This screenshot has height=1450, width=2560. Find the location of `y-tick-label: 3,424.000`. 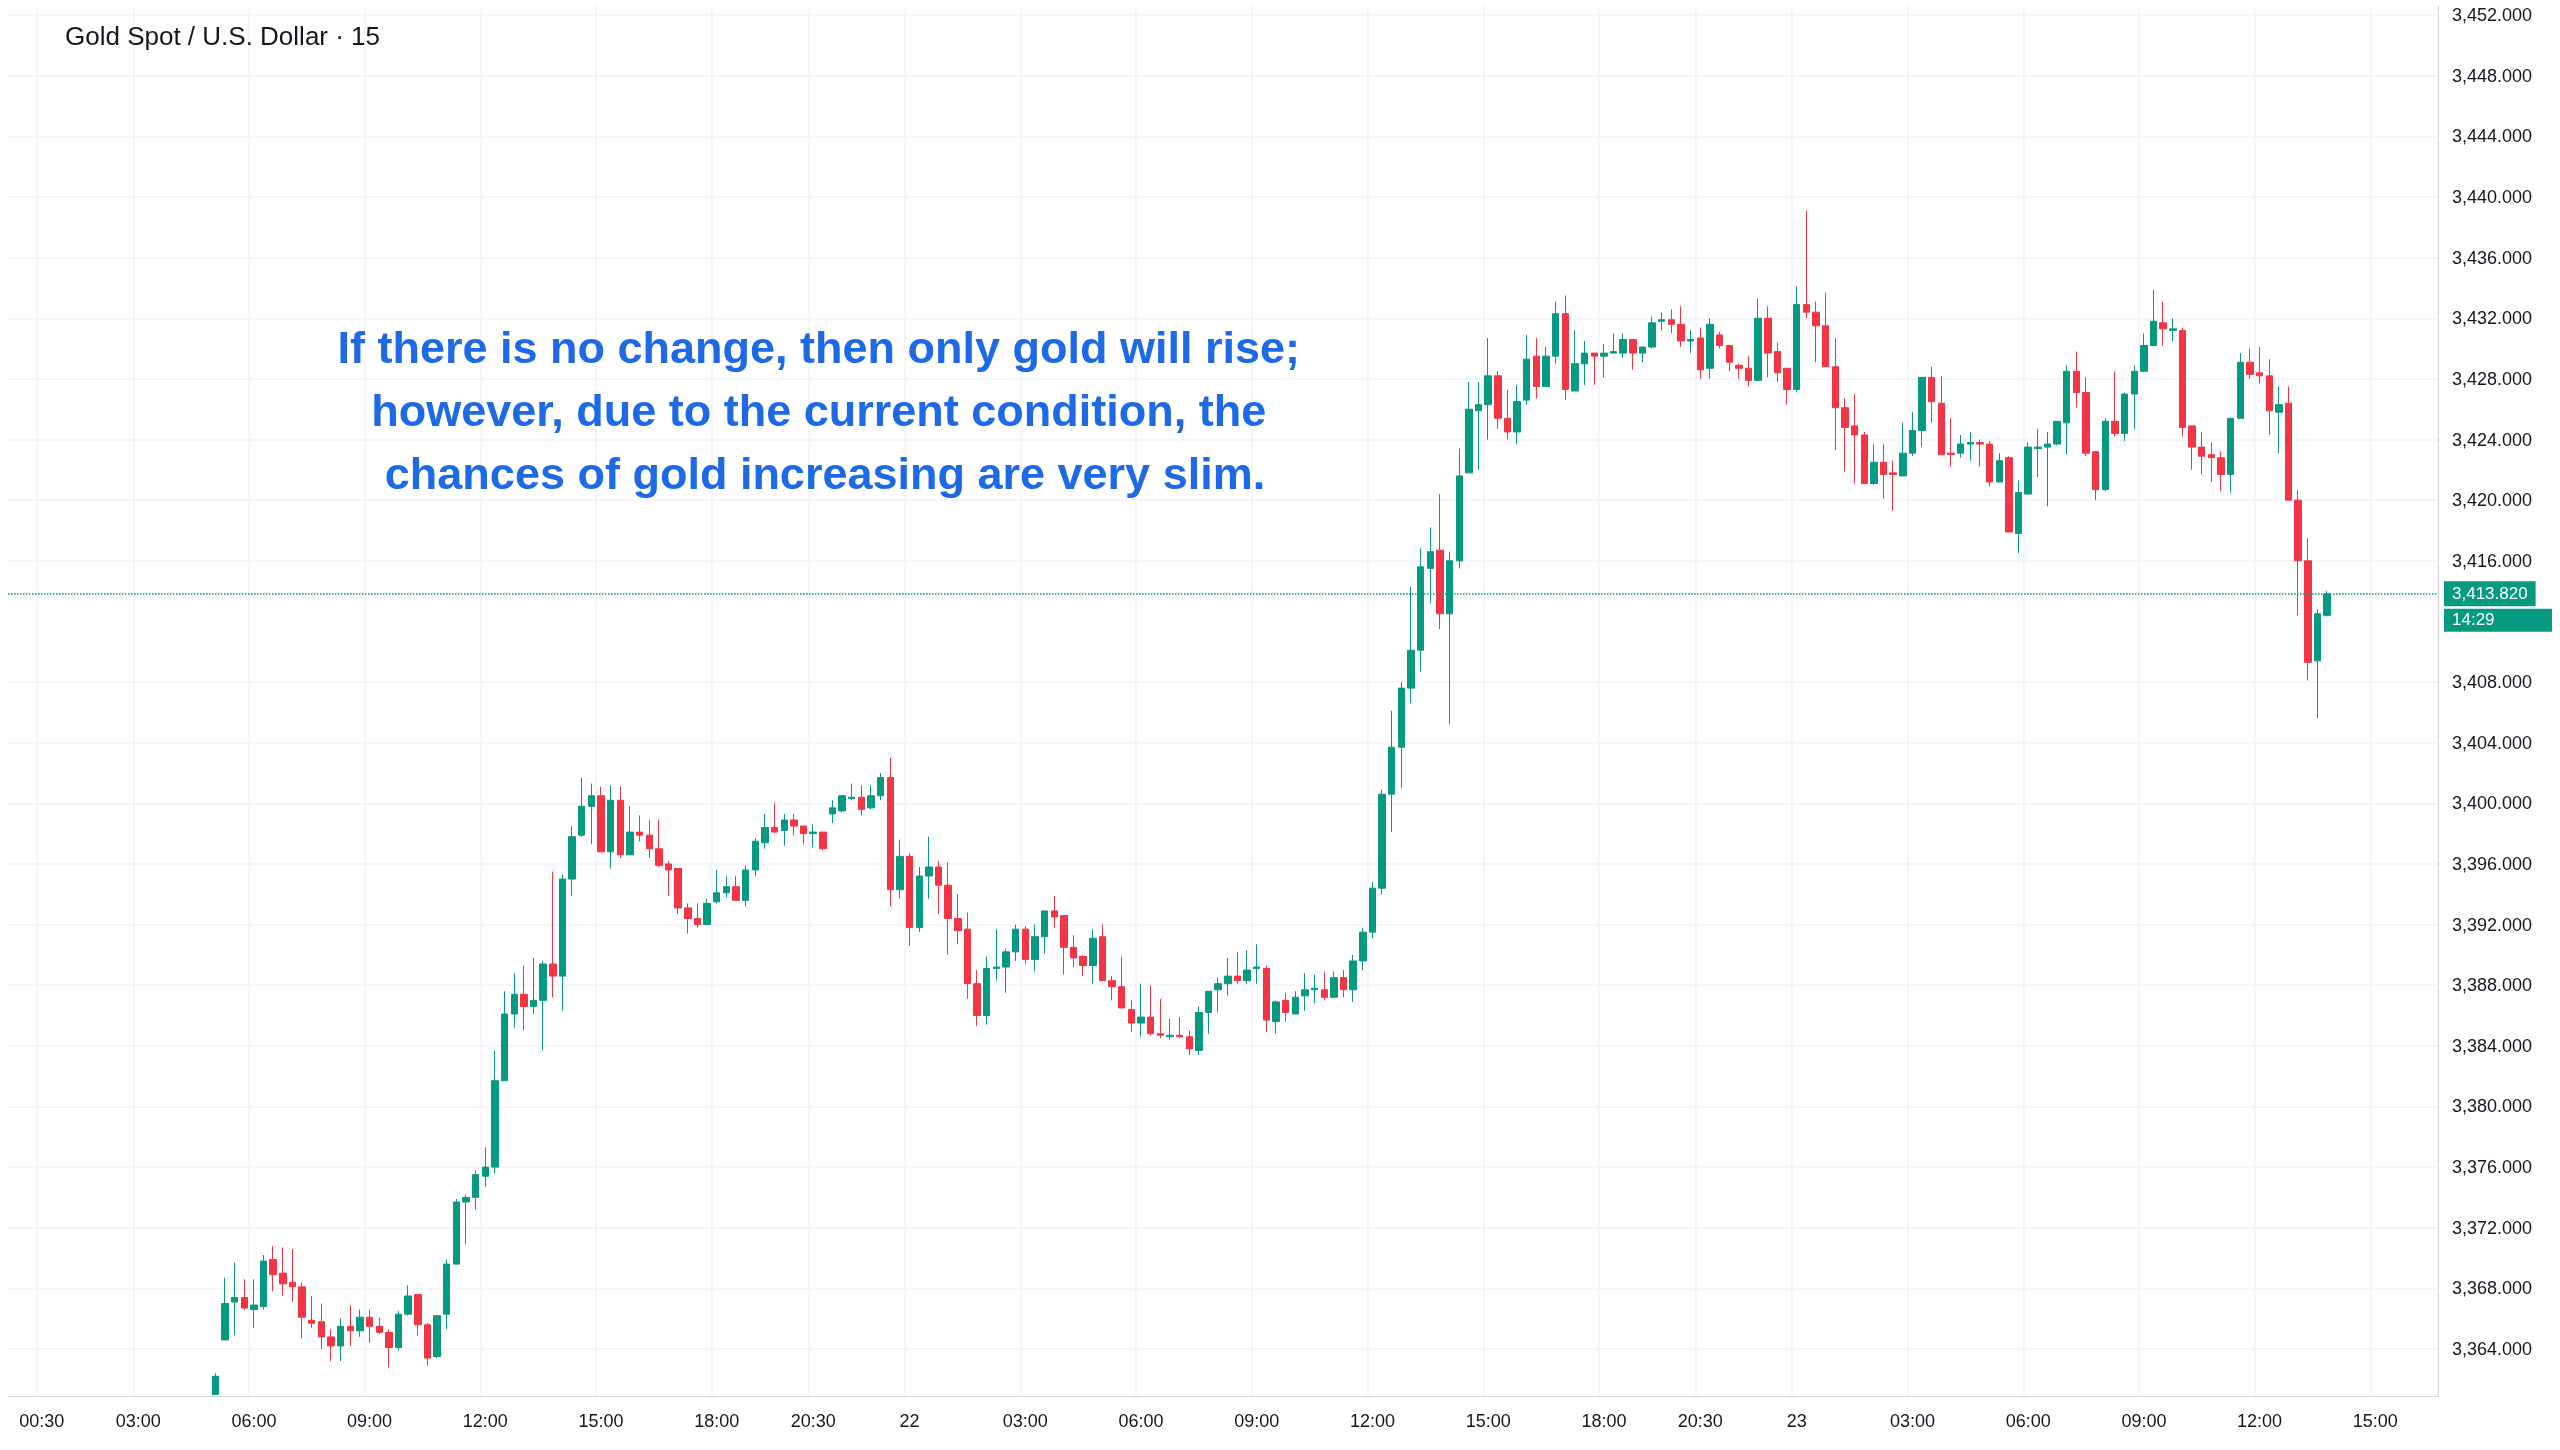

y-tick-label: 3,424.000 is located at coordinates (2492, 439).